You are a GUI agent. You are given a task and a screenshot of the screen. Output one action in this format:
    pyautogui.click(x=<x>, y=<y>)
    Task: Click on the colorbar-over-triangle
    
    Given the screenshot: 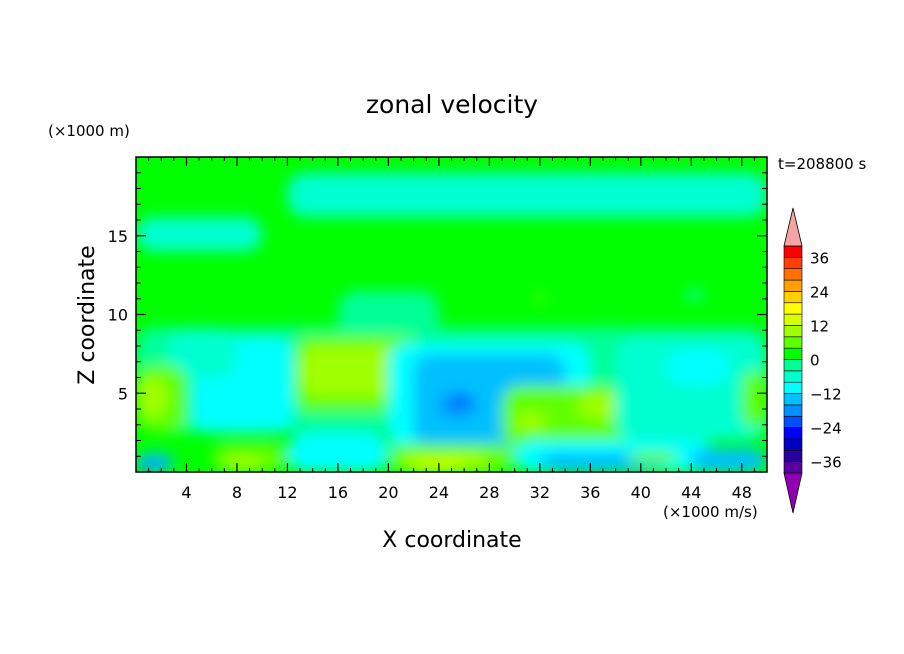 What is the action you would take?
    pyautogui.click(x=793, y=227)
    